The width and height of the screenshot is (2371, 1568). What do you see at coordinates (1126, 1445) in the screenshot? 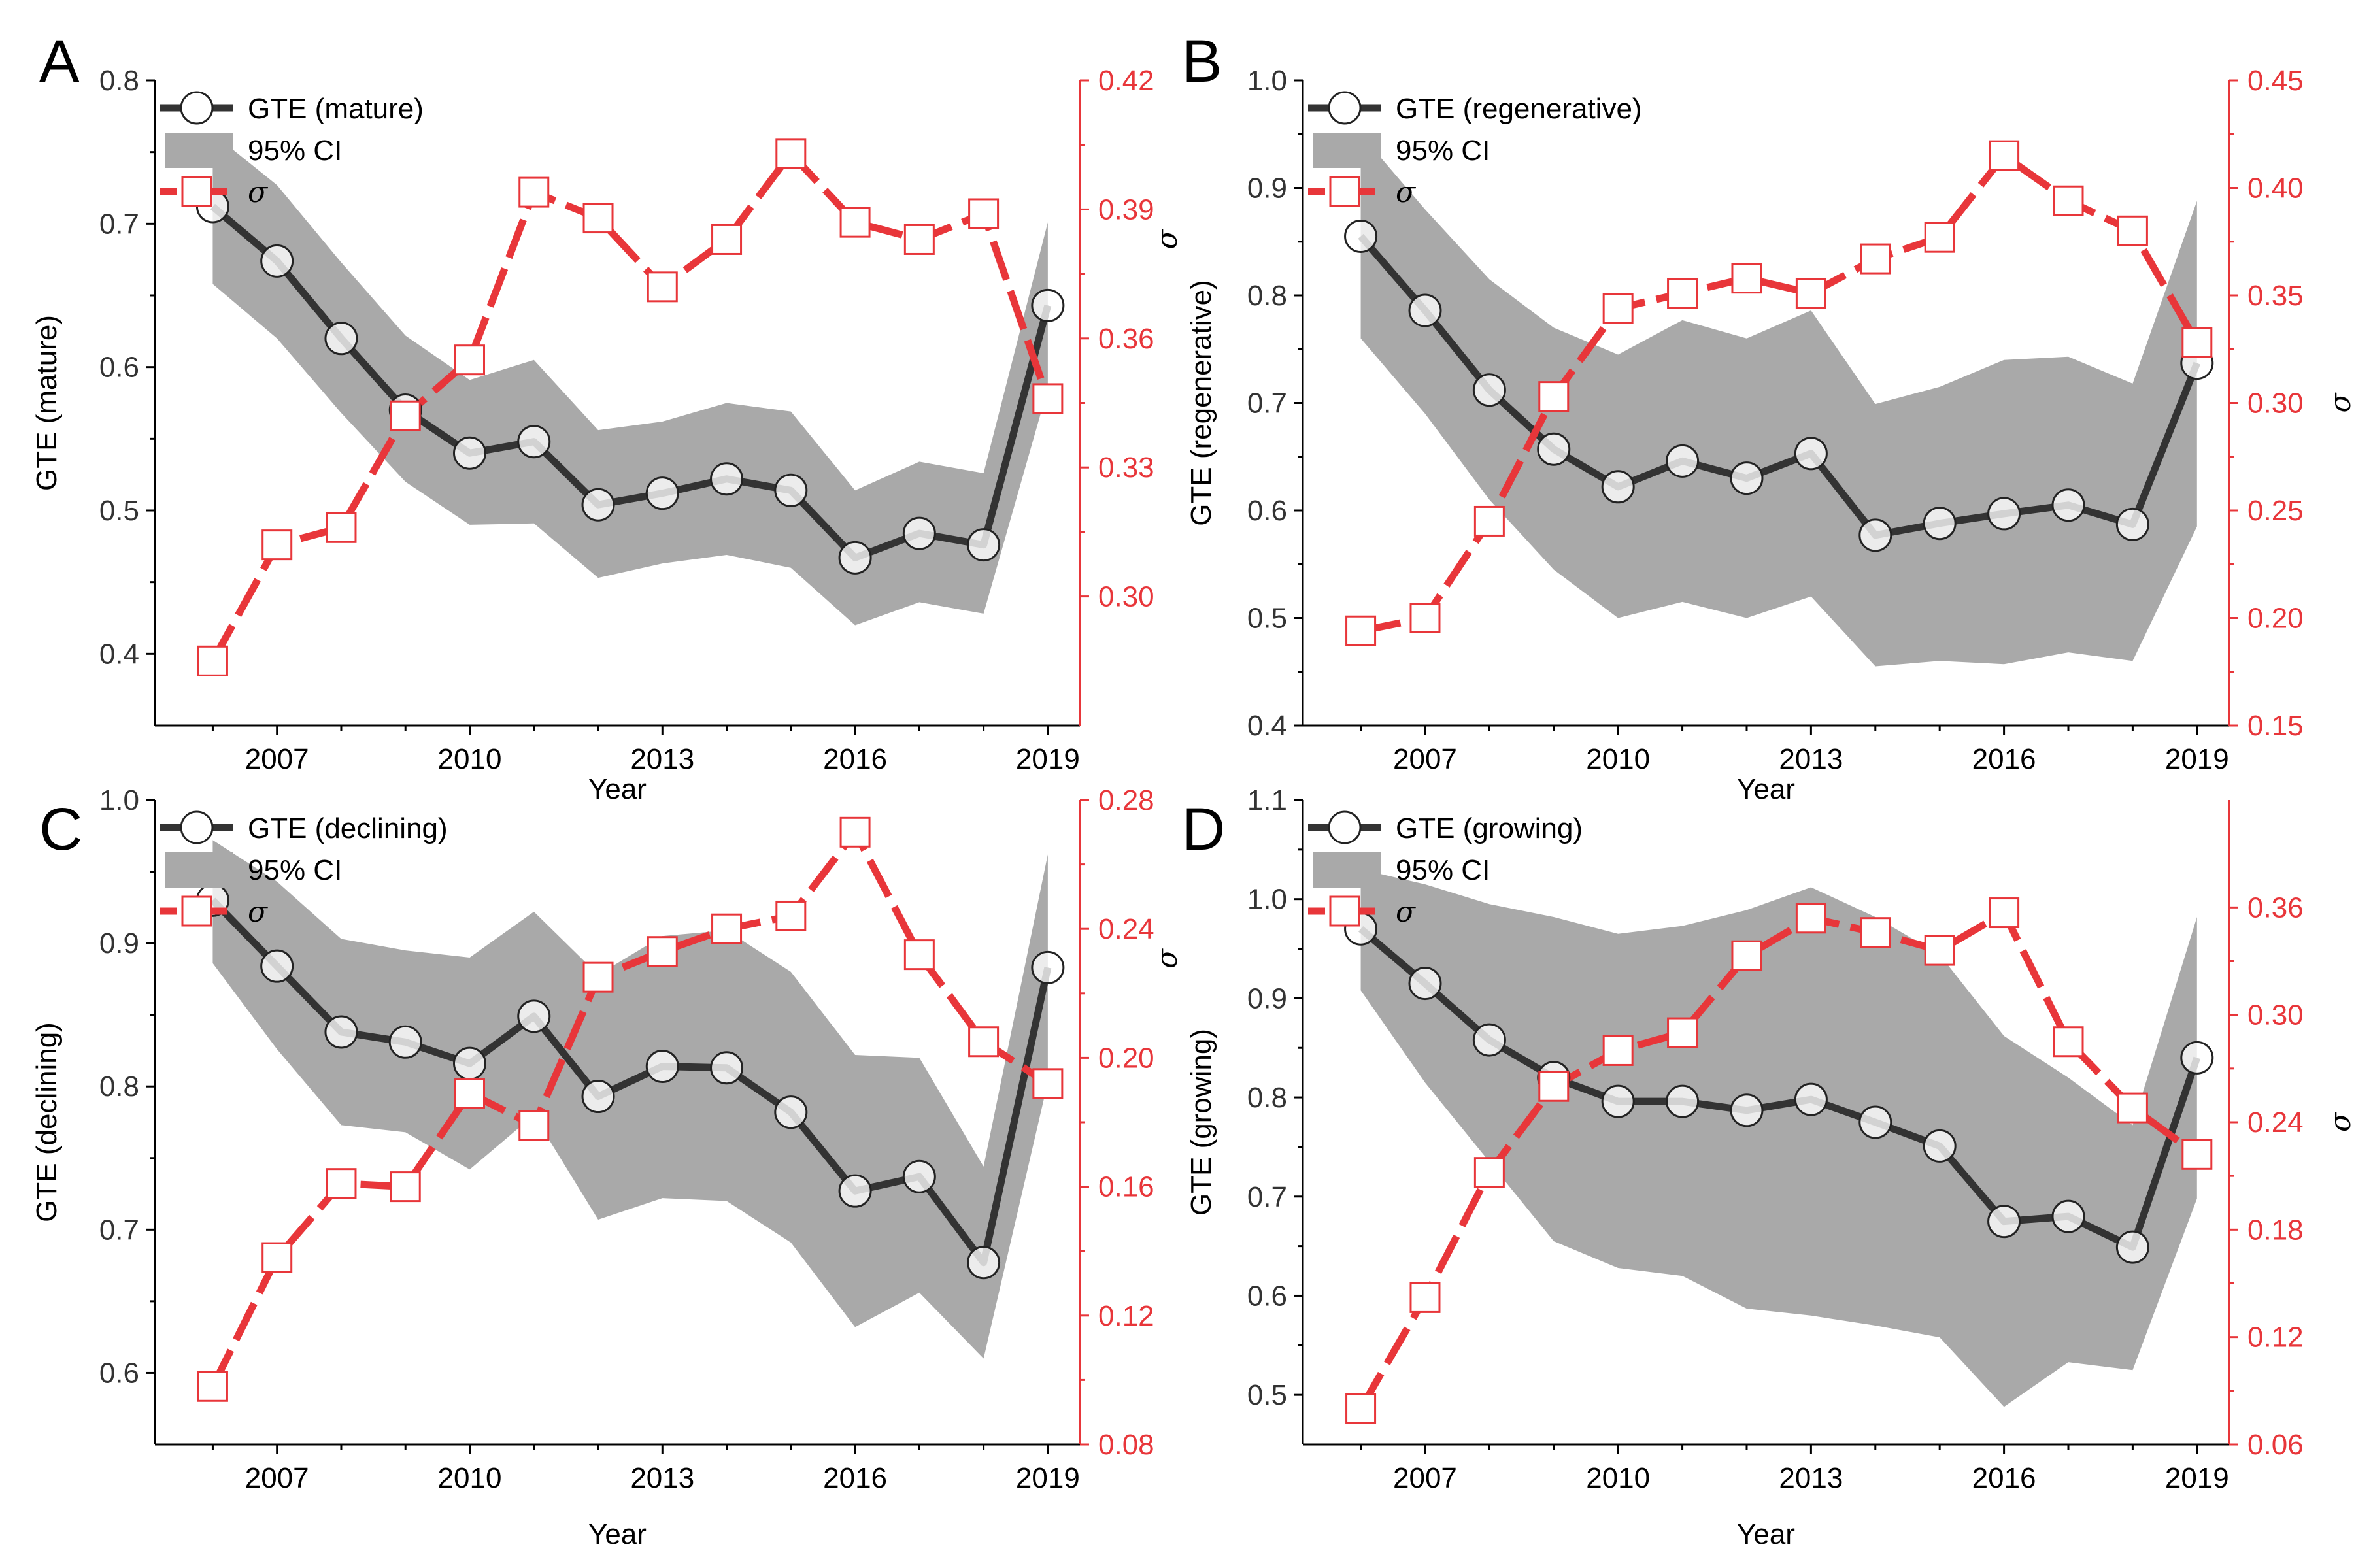
I see `y-right-tick-label: 0.08` at bounding box center [1126, 1445].